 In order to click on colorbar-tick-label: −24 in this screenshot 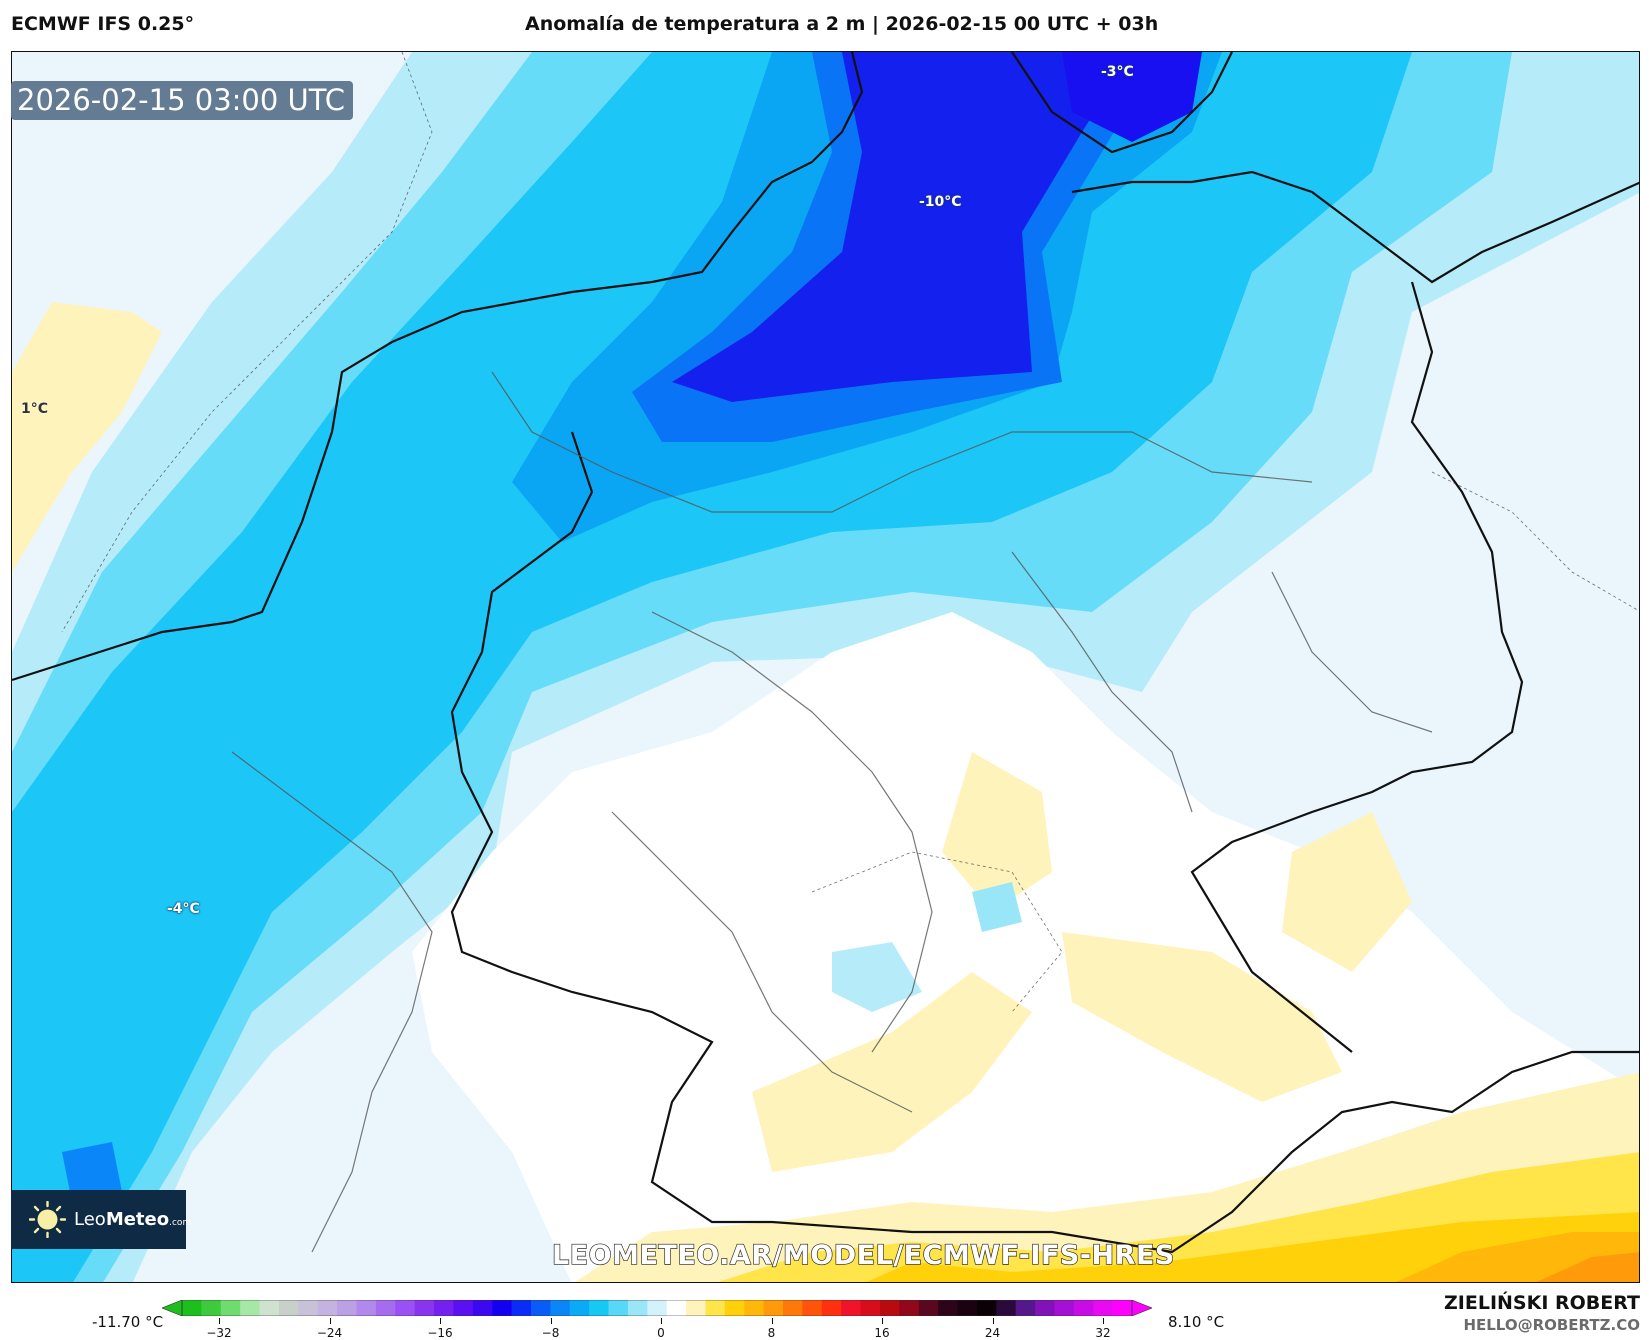, I will do `click(329, 1333)`.